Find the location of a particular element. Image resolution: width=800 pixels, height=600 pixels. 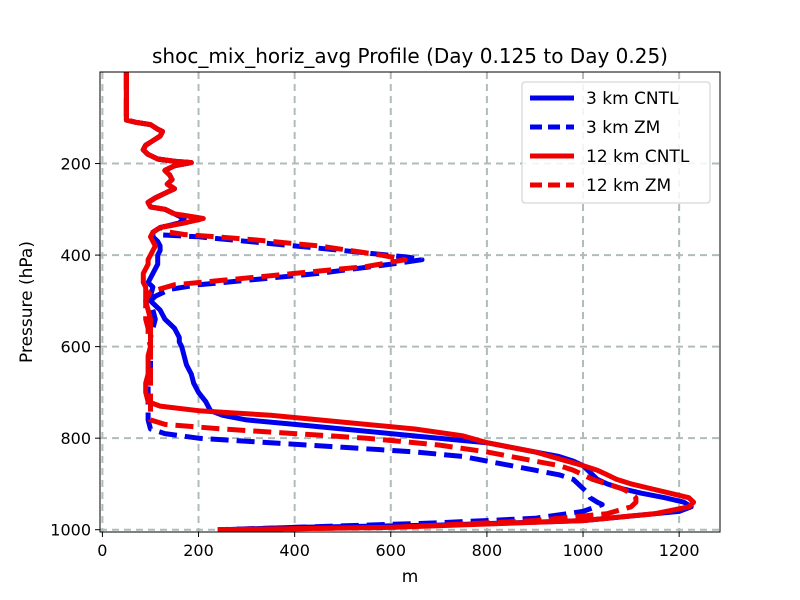

y-tick-label: 600 is located at coordinates (75, 347).